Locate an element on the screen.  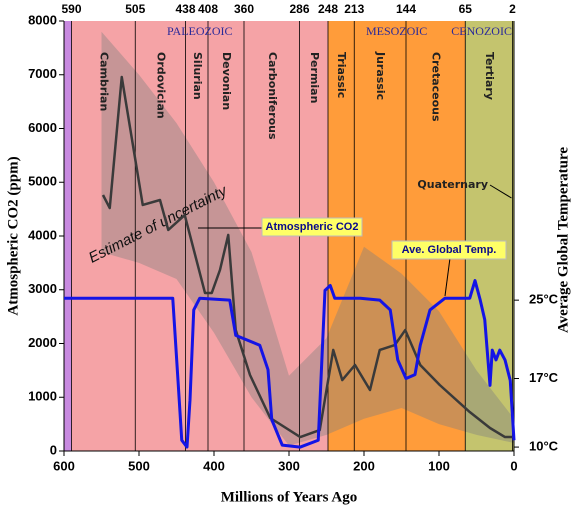
boundary-label: 2 is located at coordinates (512, 9).